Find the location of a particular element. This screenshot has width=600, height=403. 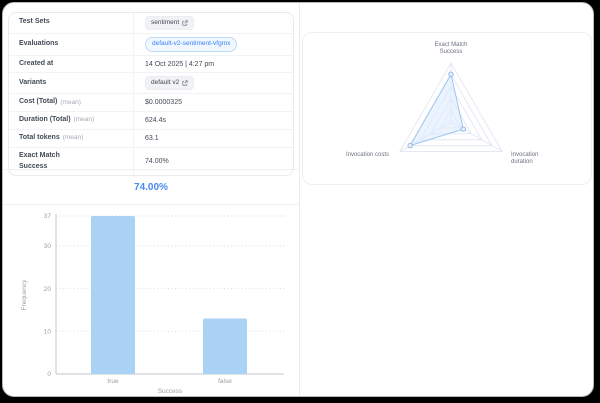

table-row: Variants default v2 is located at coordinates (151, 84).